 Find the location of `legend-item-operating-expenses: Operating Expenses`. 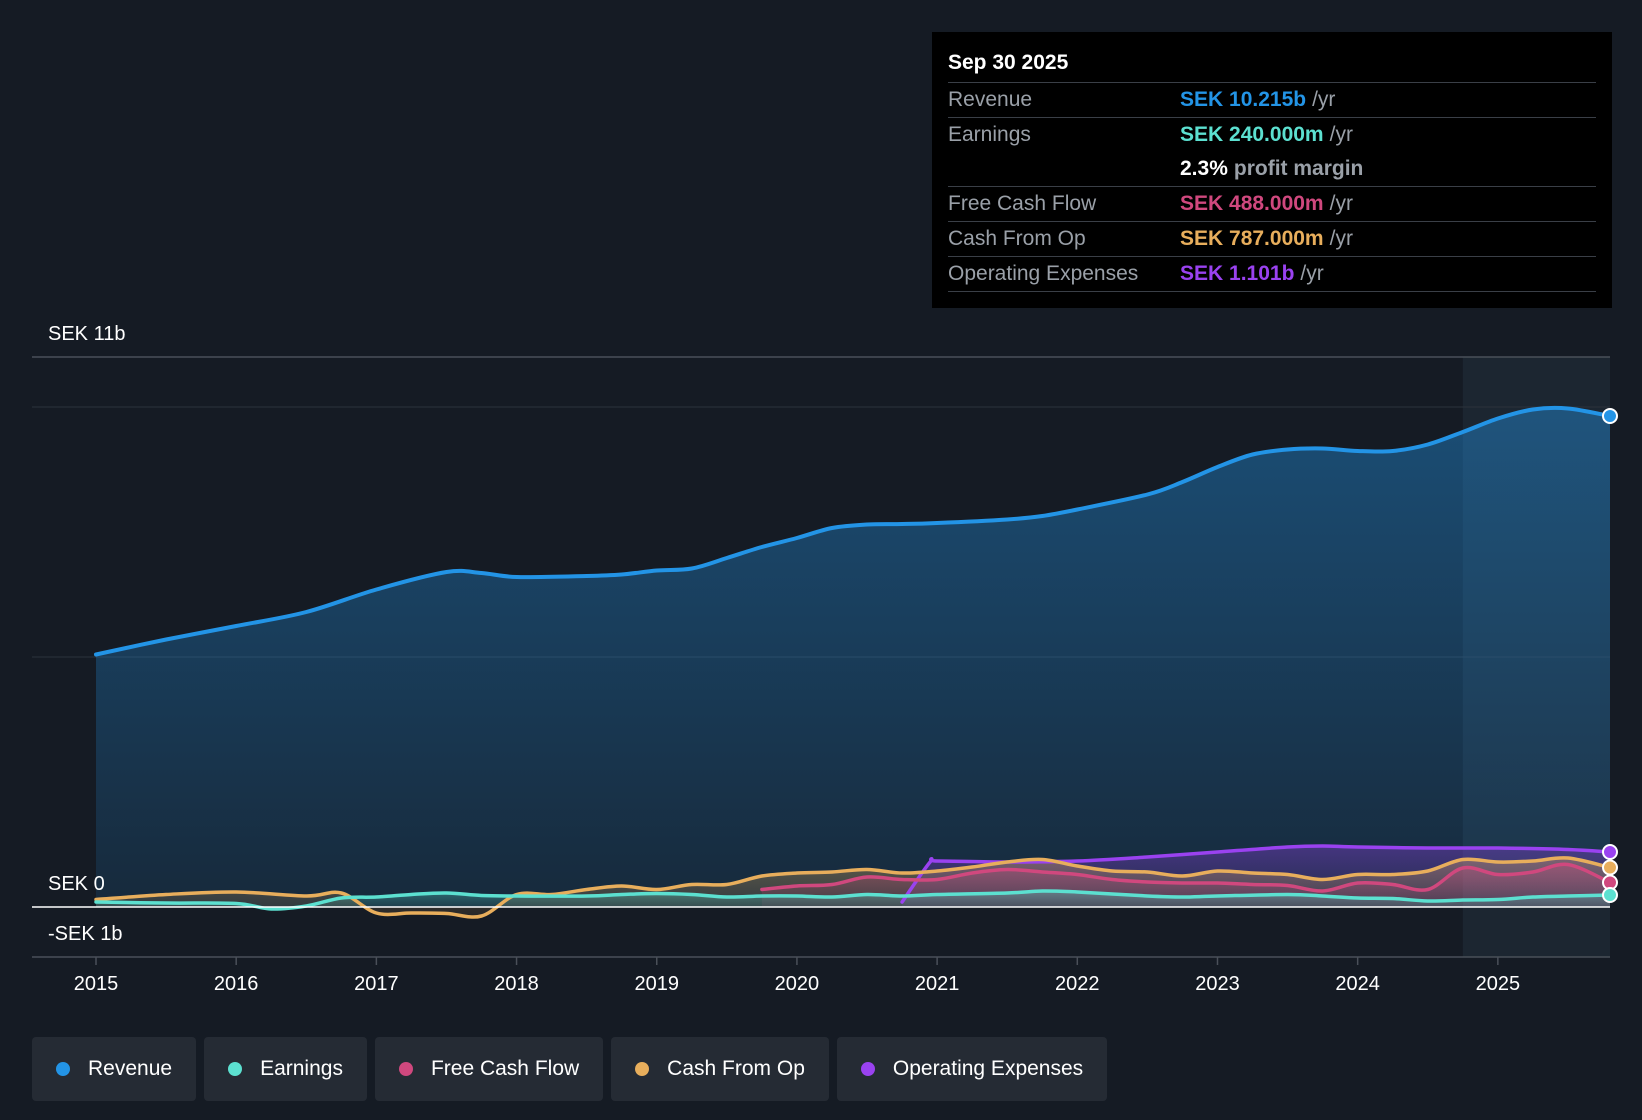

legend-item-operating-expenses: Operating Expenses is located at coordinates (972, 1069).